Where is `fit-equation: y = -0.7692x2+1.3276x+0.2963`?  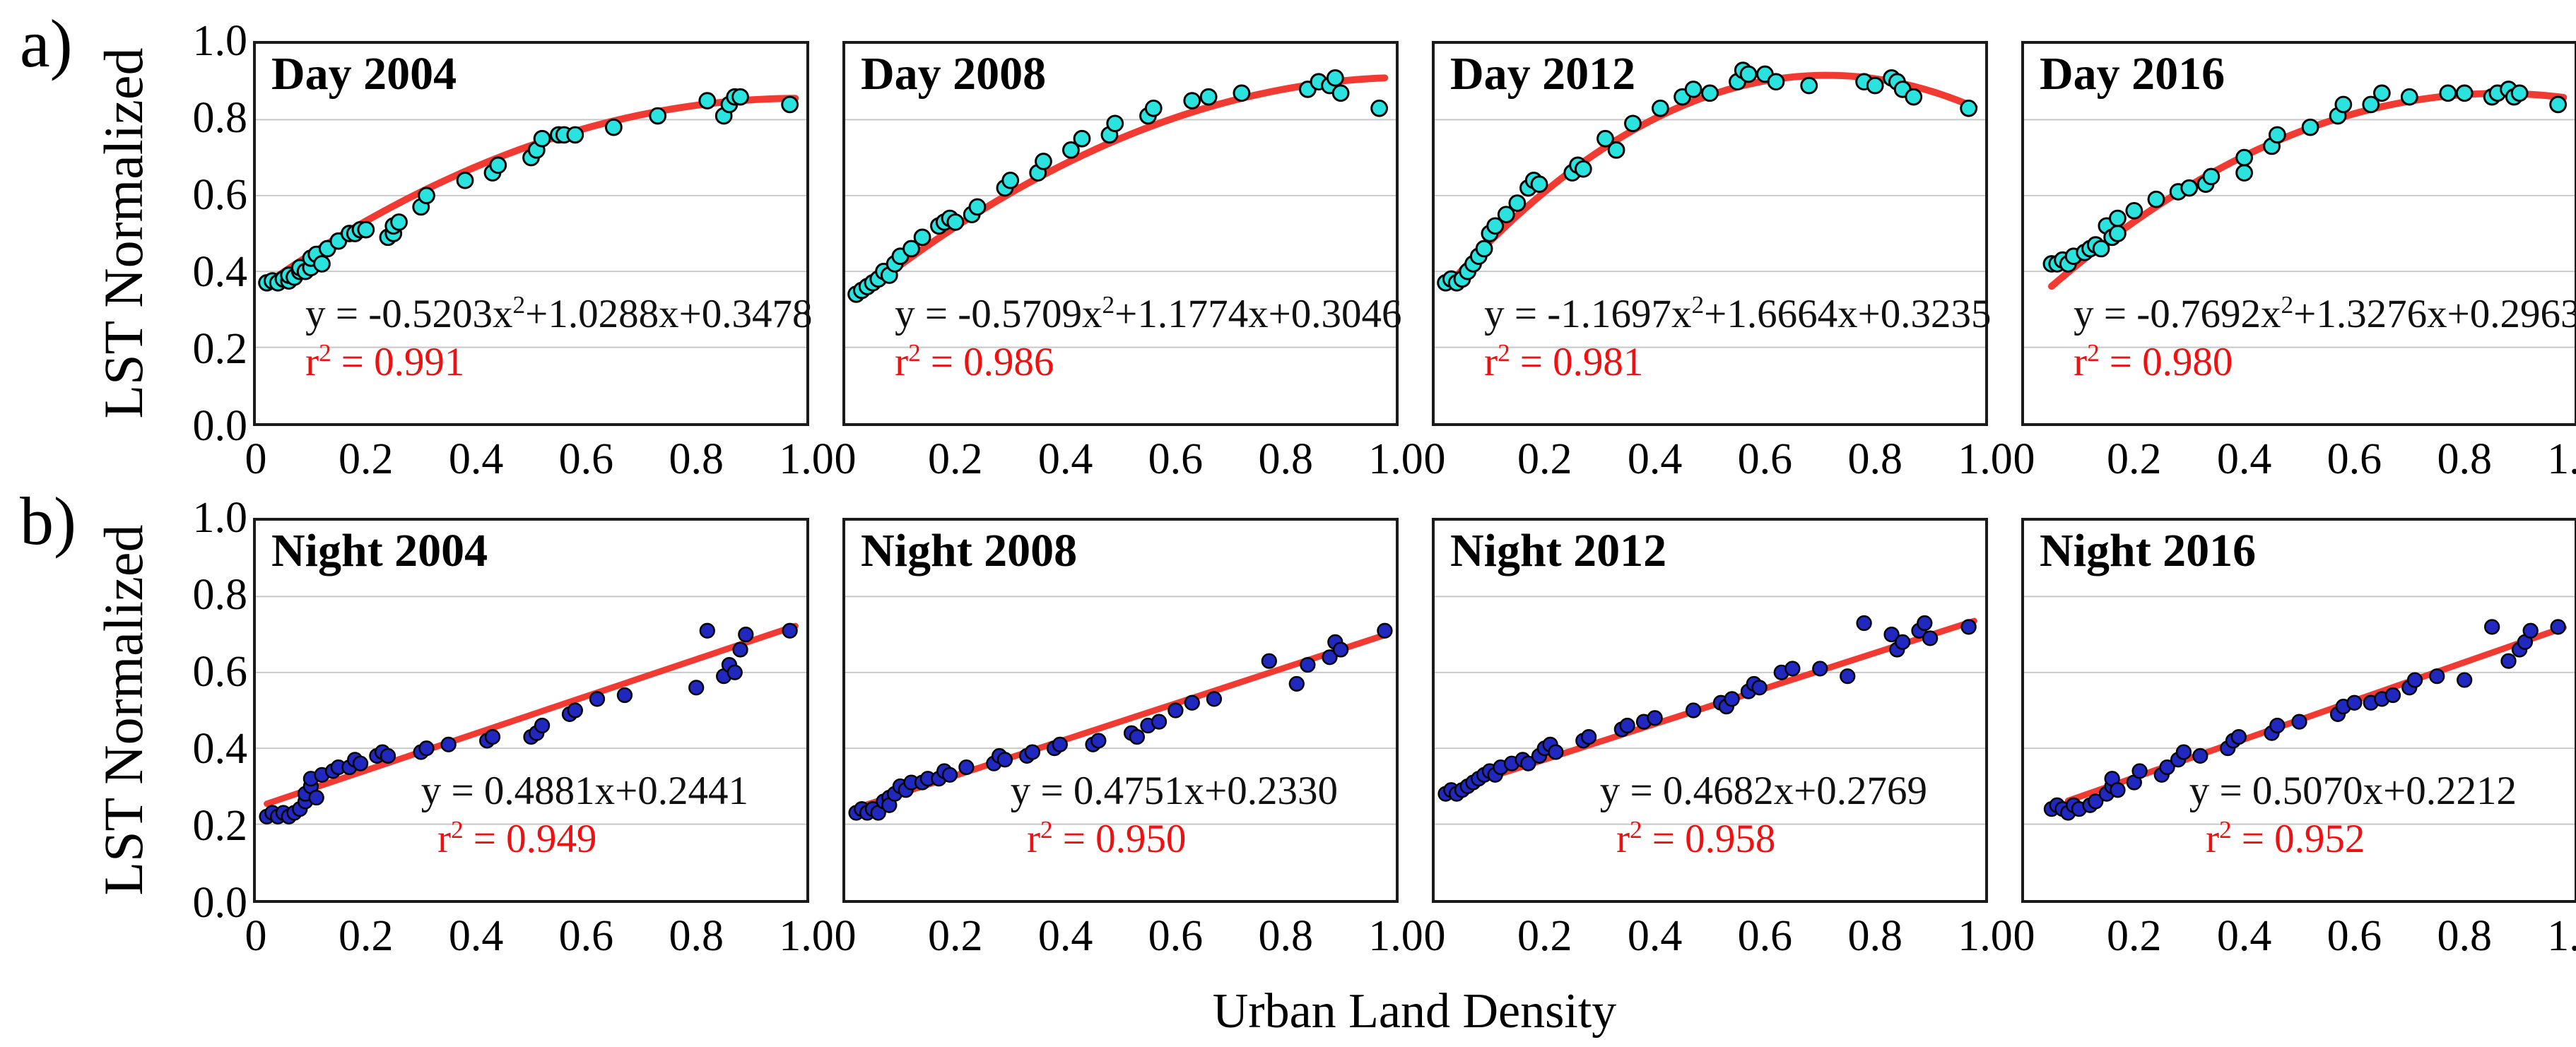
fit-equation: y = -0.7692x2+1.3276x+0.2963 is located at coordinates (2325, 314).